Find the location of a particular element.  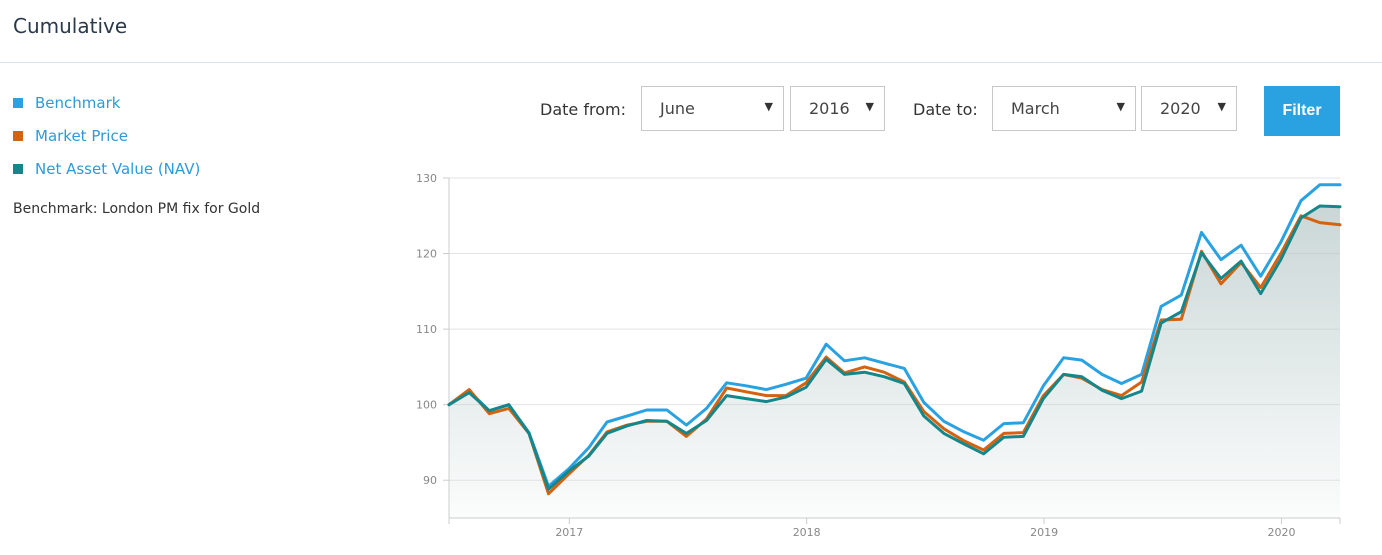

legend-item-nav: Net Asset Value (NAV) is located at coordinates (106, 168).